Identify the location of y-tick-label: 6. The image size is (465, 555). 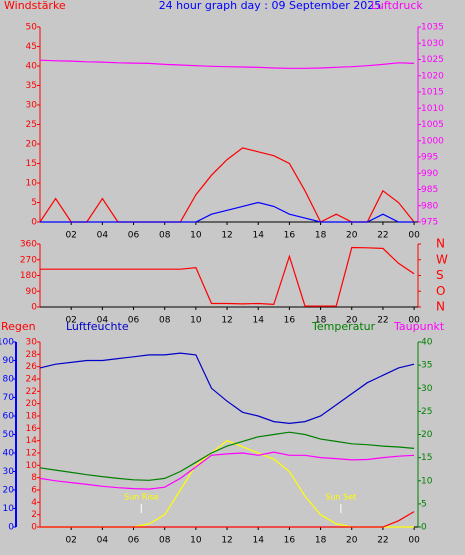
(34, 491).